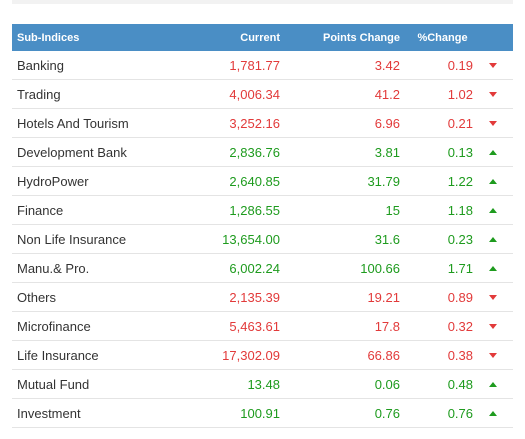 This screenshot has height=439, width=525. I want to click on current-value: 1,286.55, so click(254, 210).